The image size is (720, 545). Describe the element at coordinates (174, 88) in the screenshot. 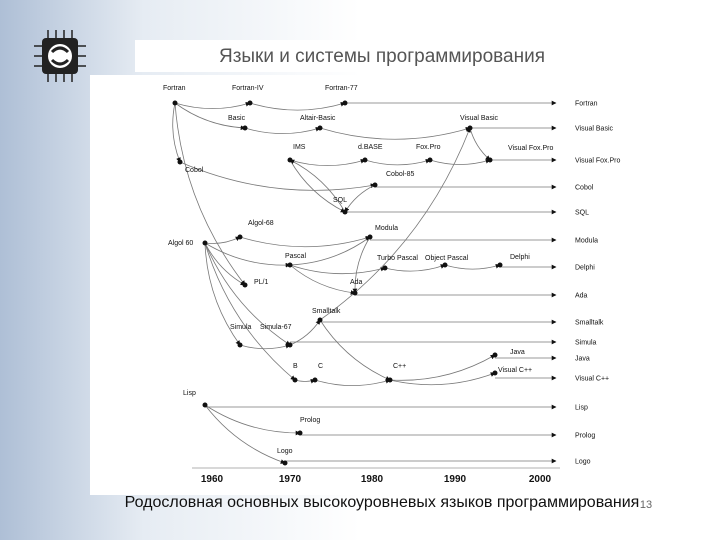

I see `node-label: Fortran` at that location.